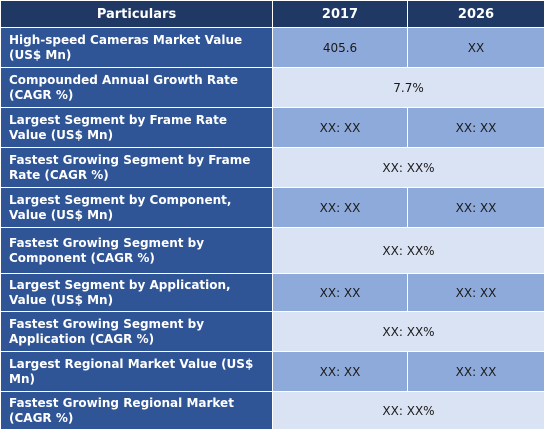  I want to click on largest-component-2017: XX, so click(340, 207).